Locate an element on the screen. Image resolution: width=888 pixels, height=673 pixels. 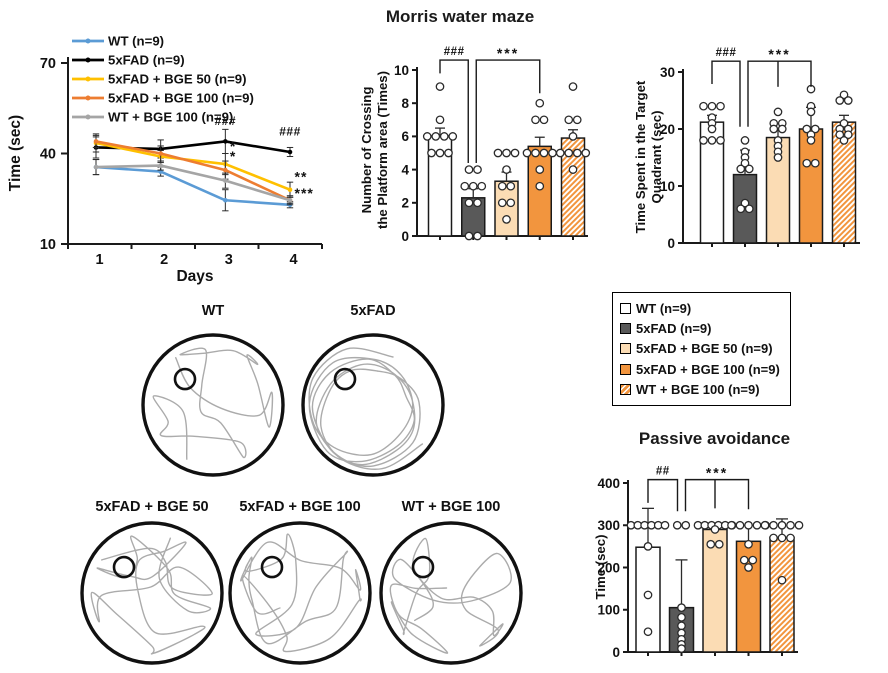
legend-item: 5xFAD + BGE 100 (n=9) is located at coordinates (701, 369).